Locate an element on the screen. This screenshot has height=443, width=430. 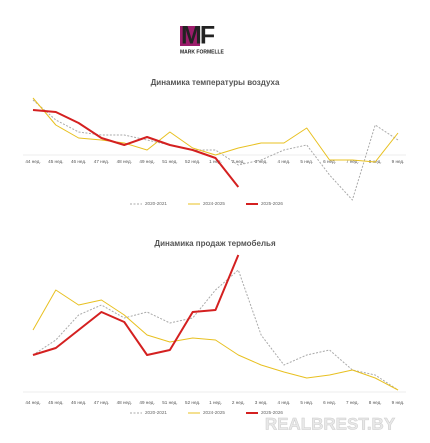
chart-title: Динамика температуры воздуха is located at coordinates (215, 82).